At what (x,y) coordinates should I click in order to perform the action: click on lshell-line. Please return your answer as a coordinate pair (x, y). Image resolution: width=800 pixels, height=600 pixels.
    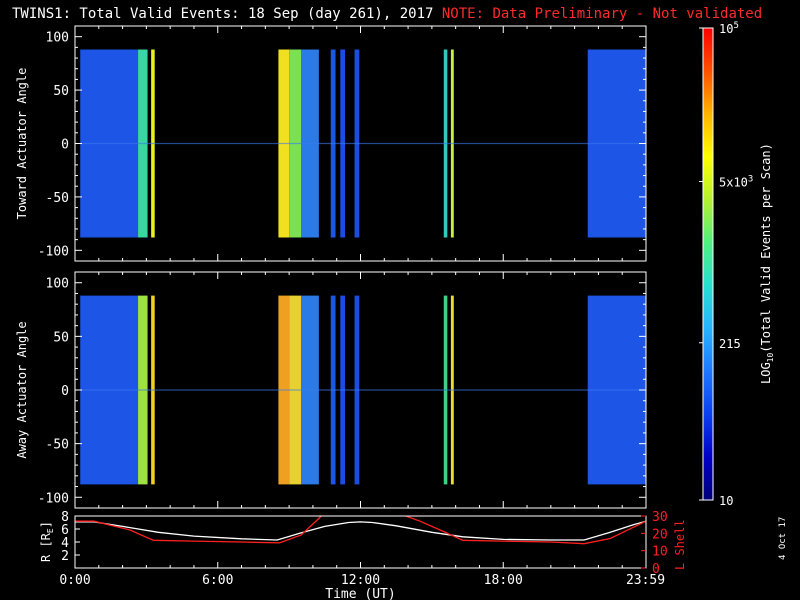
    Looking at the image, I should click on (360, 530).